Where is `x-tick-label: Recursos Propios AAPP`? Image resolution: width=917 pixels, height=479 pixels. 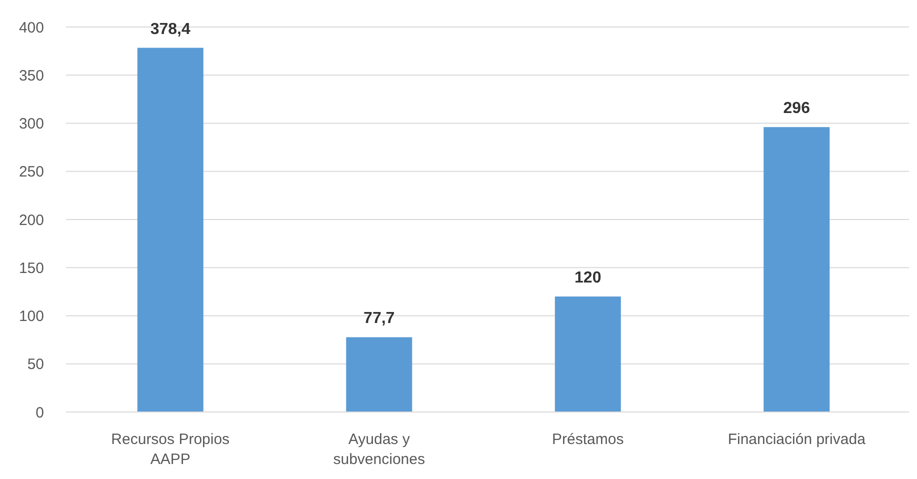 x-tick-label: Recursos Propios AAPP is located at coordinates (170, 449).